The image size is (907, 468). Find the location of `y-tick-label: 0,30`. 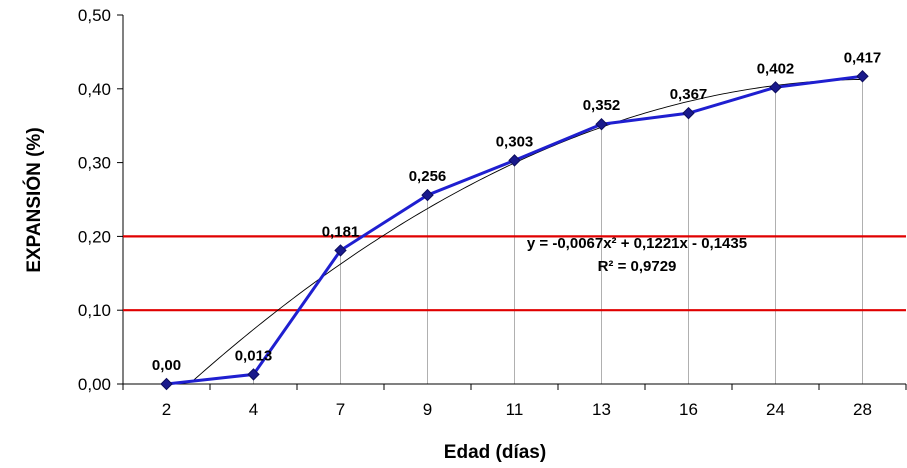

y-tick-label: 0,30 is located at coordinates (94, 163).